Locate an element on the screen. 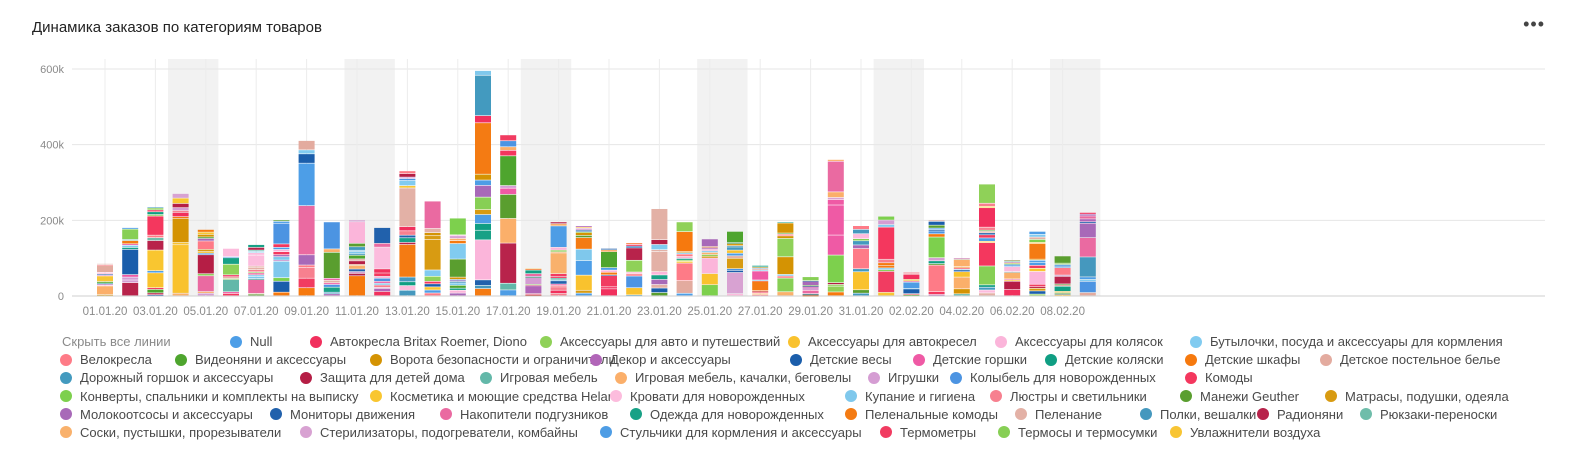 Image resolution: width=1579 pixels, height=463 pixels. legend-item: Полки, вешалки is located at coordinates (1198, 414).